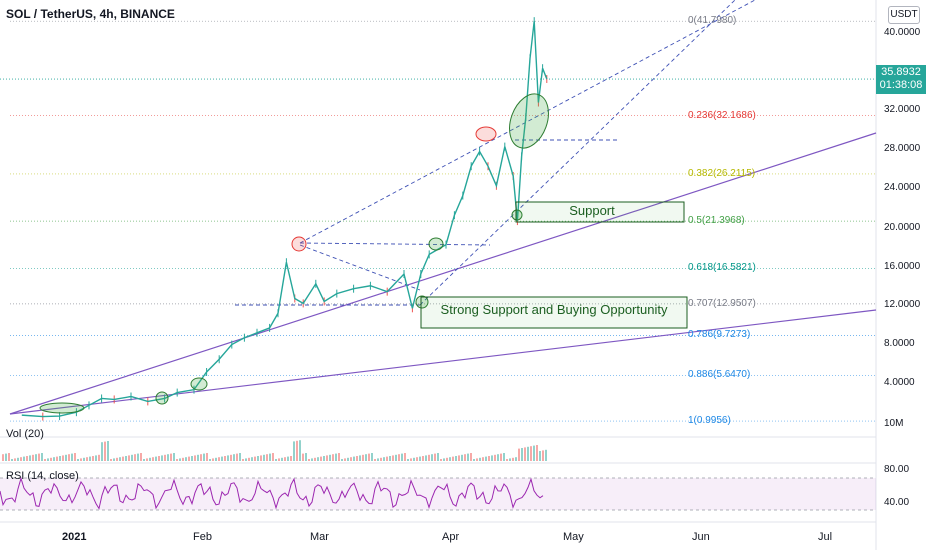 This screenshot has height=550, width=932. Describe the element at coordinates (902, 266) in the screenshot. I see `y-tick-16: 16.0000` at that location.